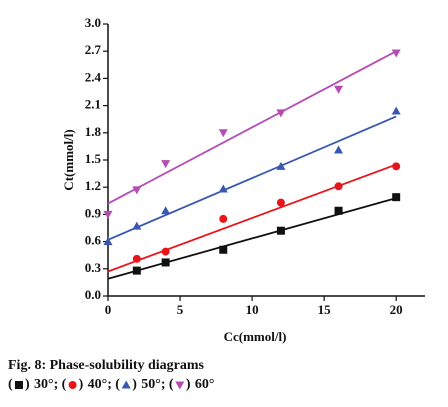 The height and width of the screenshot is (407, 448). Describe the element at coordinates (151, 384) in the screenshot. I see `legend-label: 50°` at that location.